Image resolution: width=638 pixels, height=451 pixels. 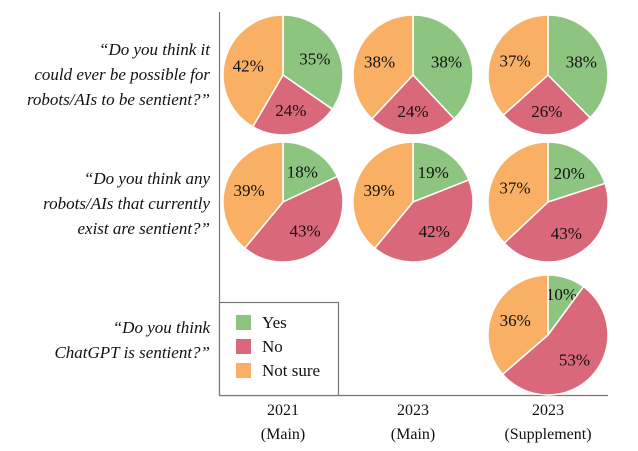 What do you see at coordinates (546, 111) in the screenshot?
I see `slice-label: 26%` at bounding box center [546, 111].